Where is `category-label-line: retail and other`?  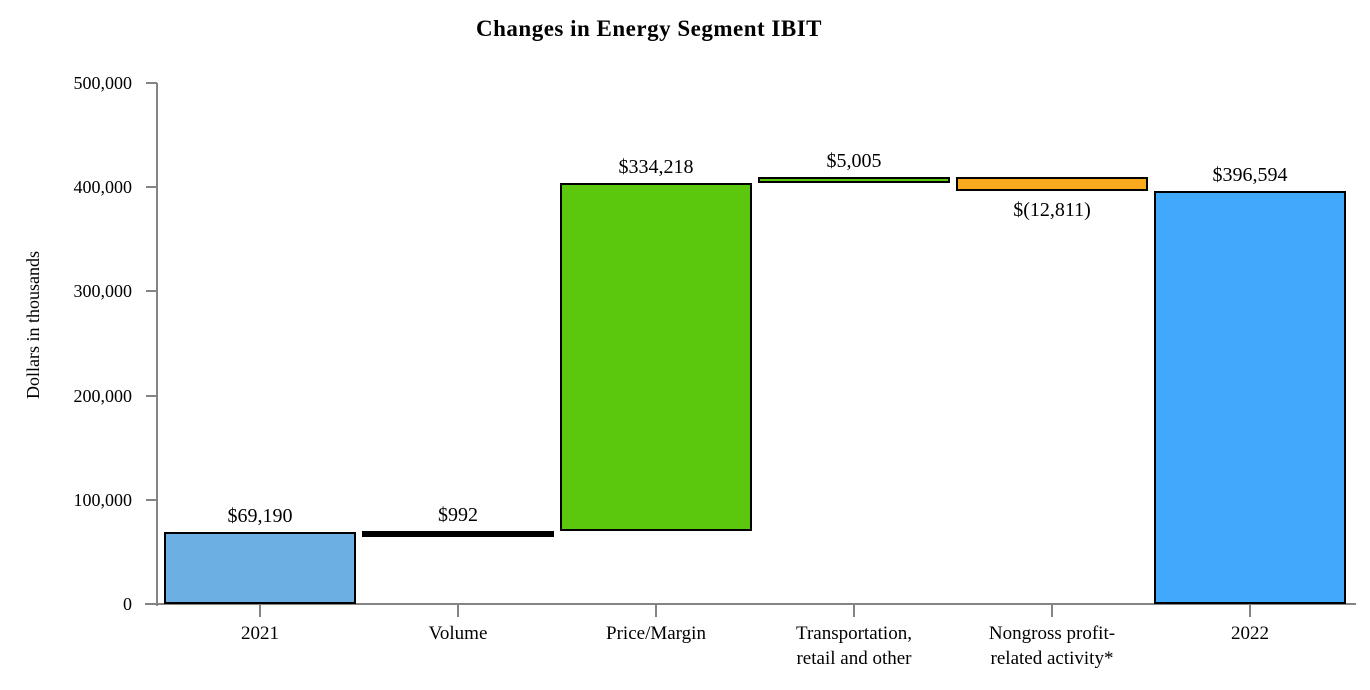 category-label-line: retail and other is located at coordinates (854, 658).